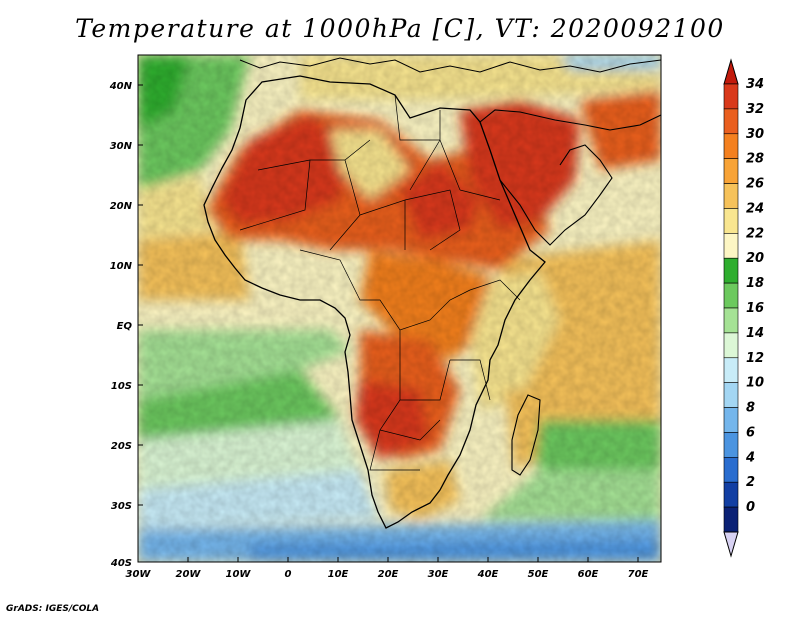  Describe the element at coordinates (731, 544) in the screenshot. I see `colorbar-bottom-arrow` at that location.